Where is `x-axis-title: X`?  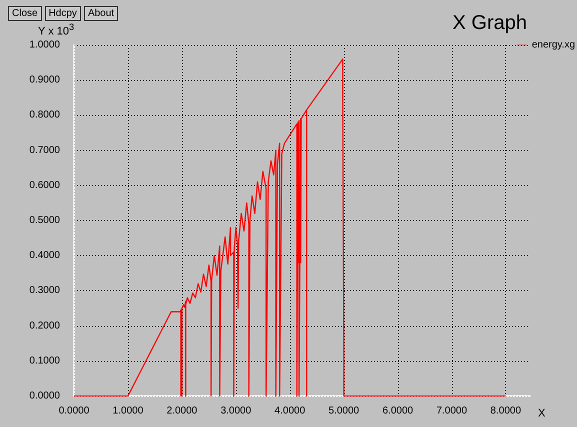
x-axis-title: X is located at coordinates (542, 414).